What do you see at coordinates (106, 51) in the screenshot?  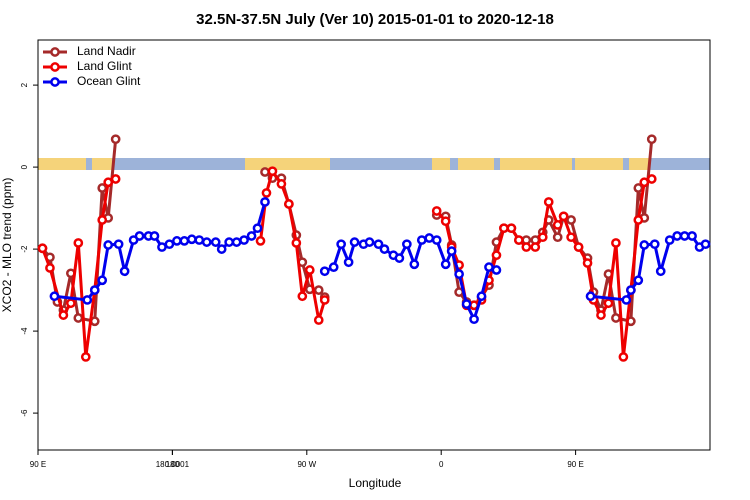 I see `legend-label: Land Nadir` at bounding box center [106, 51].